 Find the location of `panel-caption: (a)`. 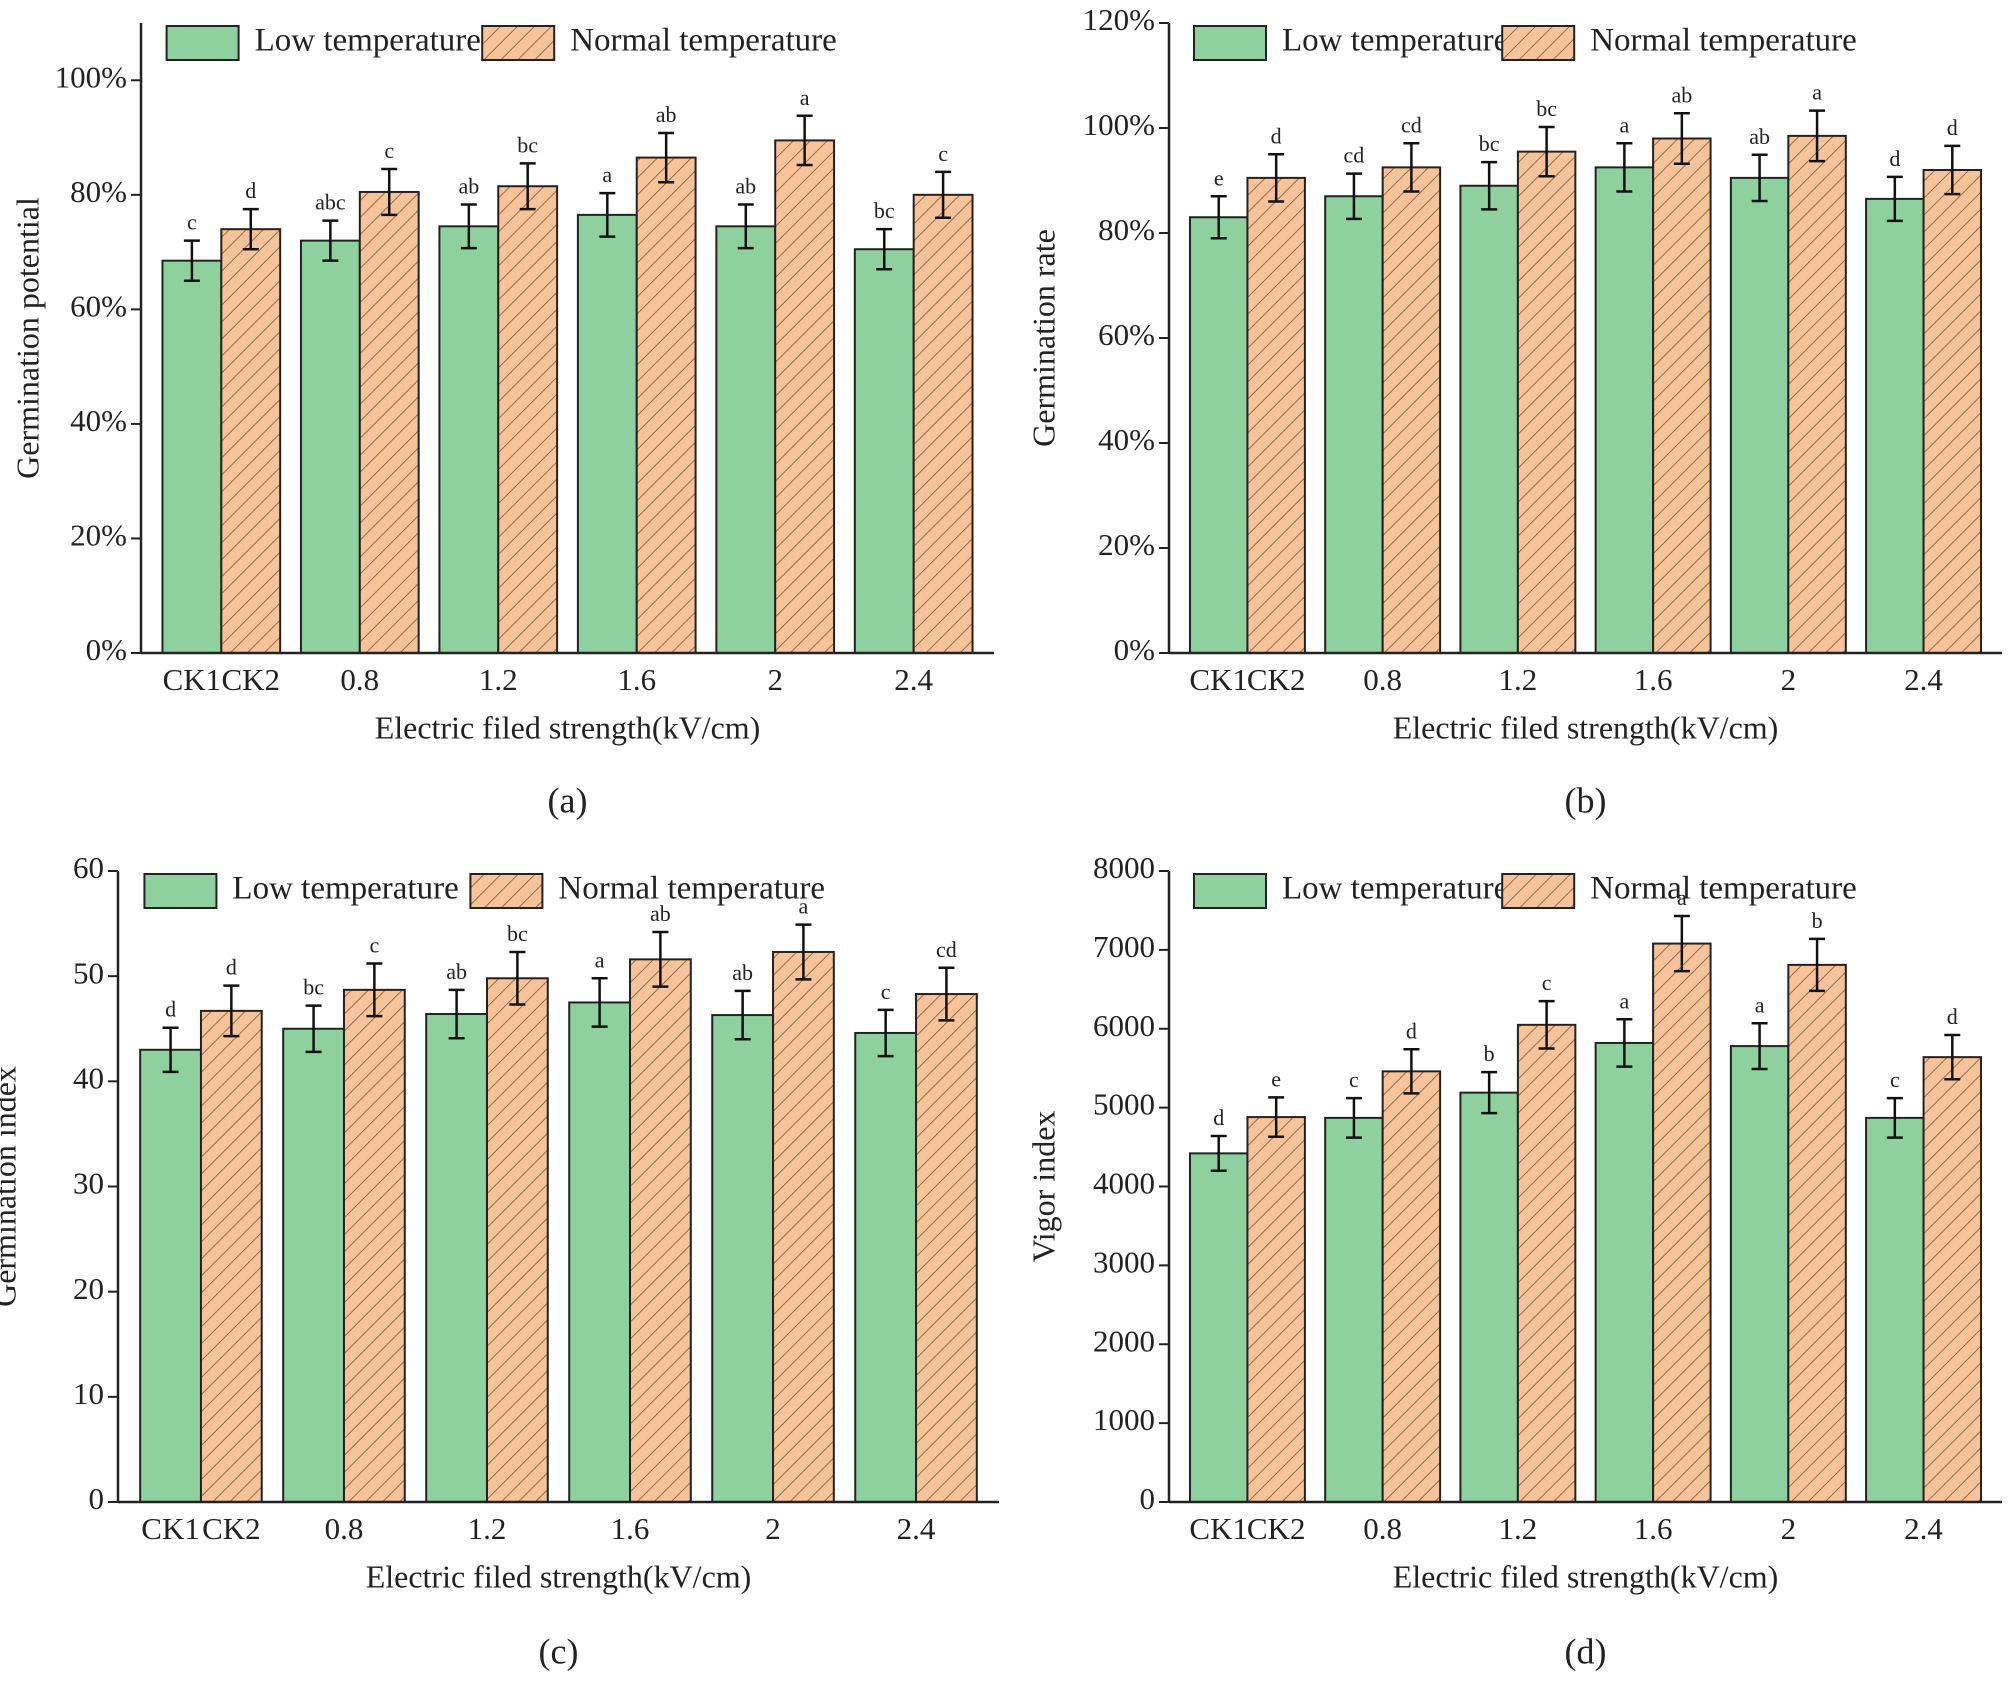

panel-caption: (a) is located at coordinates (568, 800).